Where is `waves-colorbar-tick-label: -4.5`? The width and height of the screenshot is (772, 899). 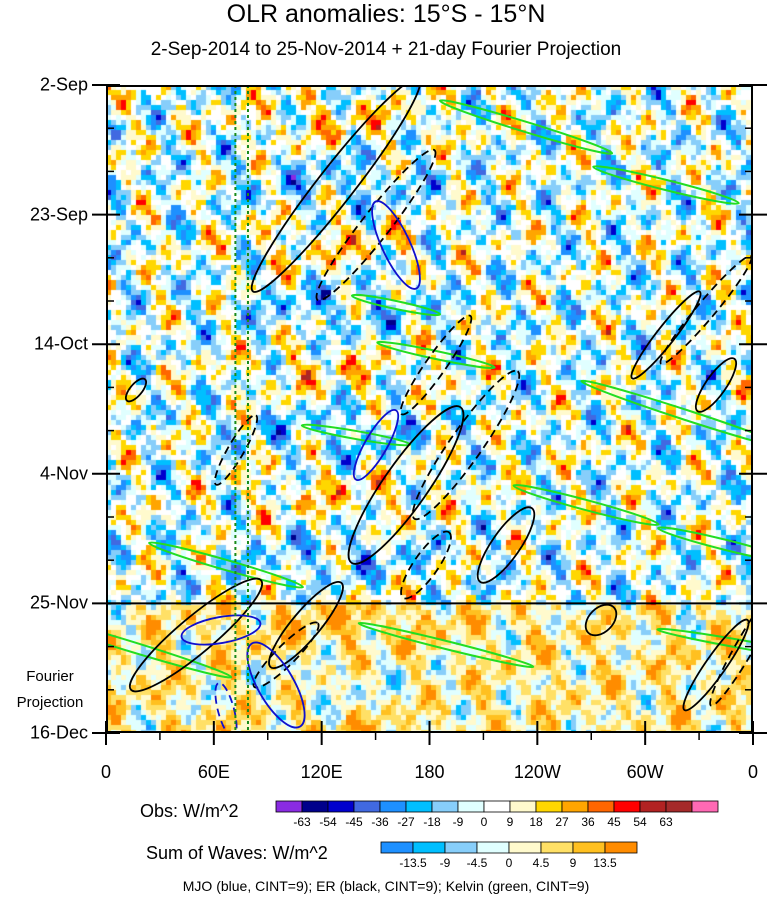
waves-colorbar-tick-label: -4.5 is located at coordinates (477, 863).